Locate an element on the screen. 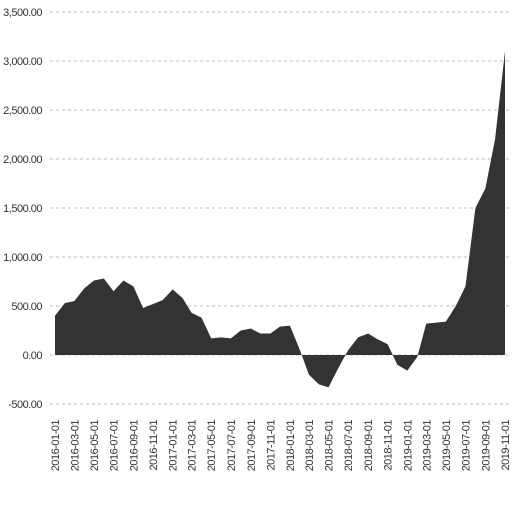 The height and width of the screenshot is (522, 519). x-tick-label: 2019-09-01 is located at coordinates (486, 446).